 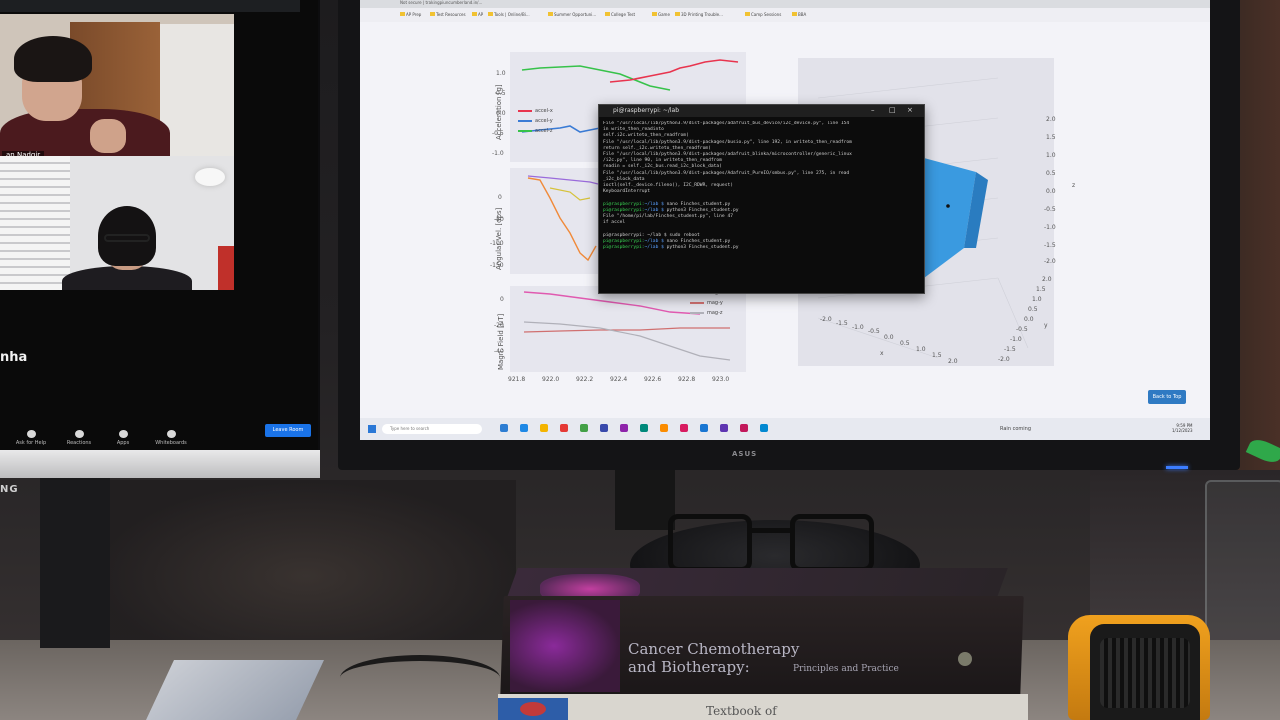 I want to click on video-tile: an Nadgir, so click(x=117, y=87).